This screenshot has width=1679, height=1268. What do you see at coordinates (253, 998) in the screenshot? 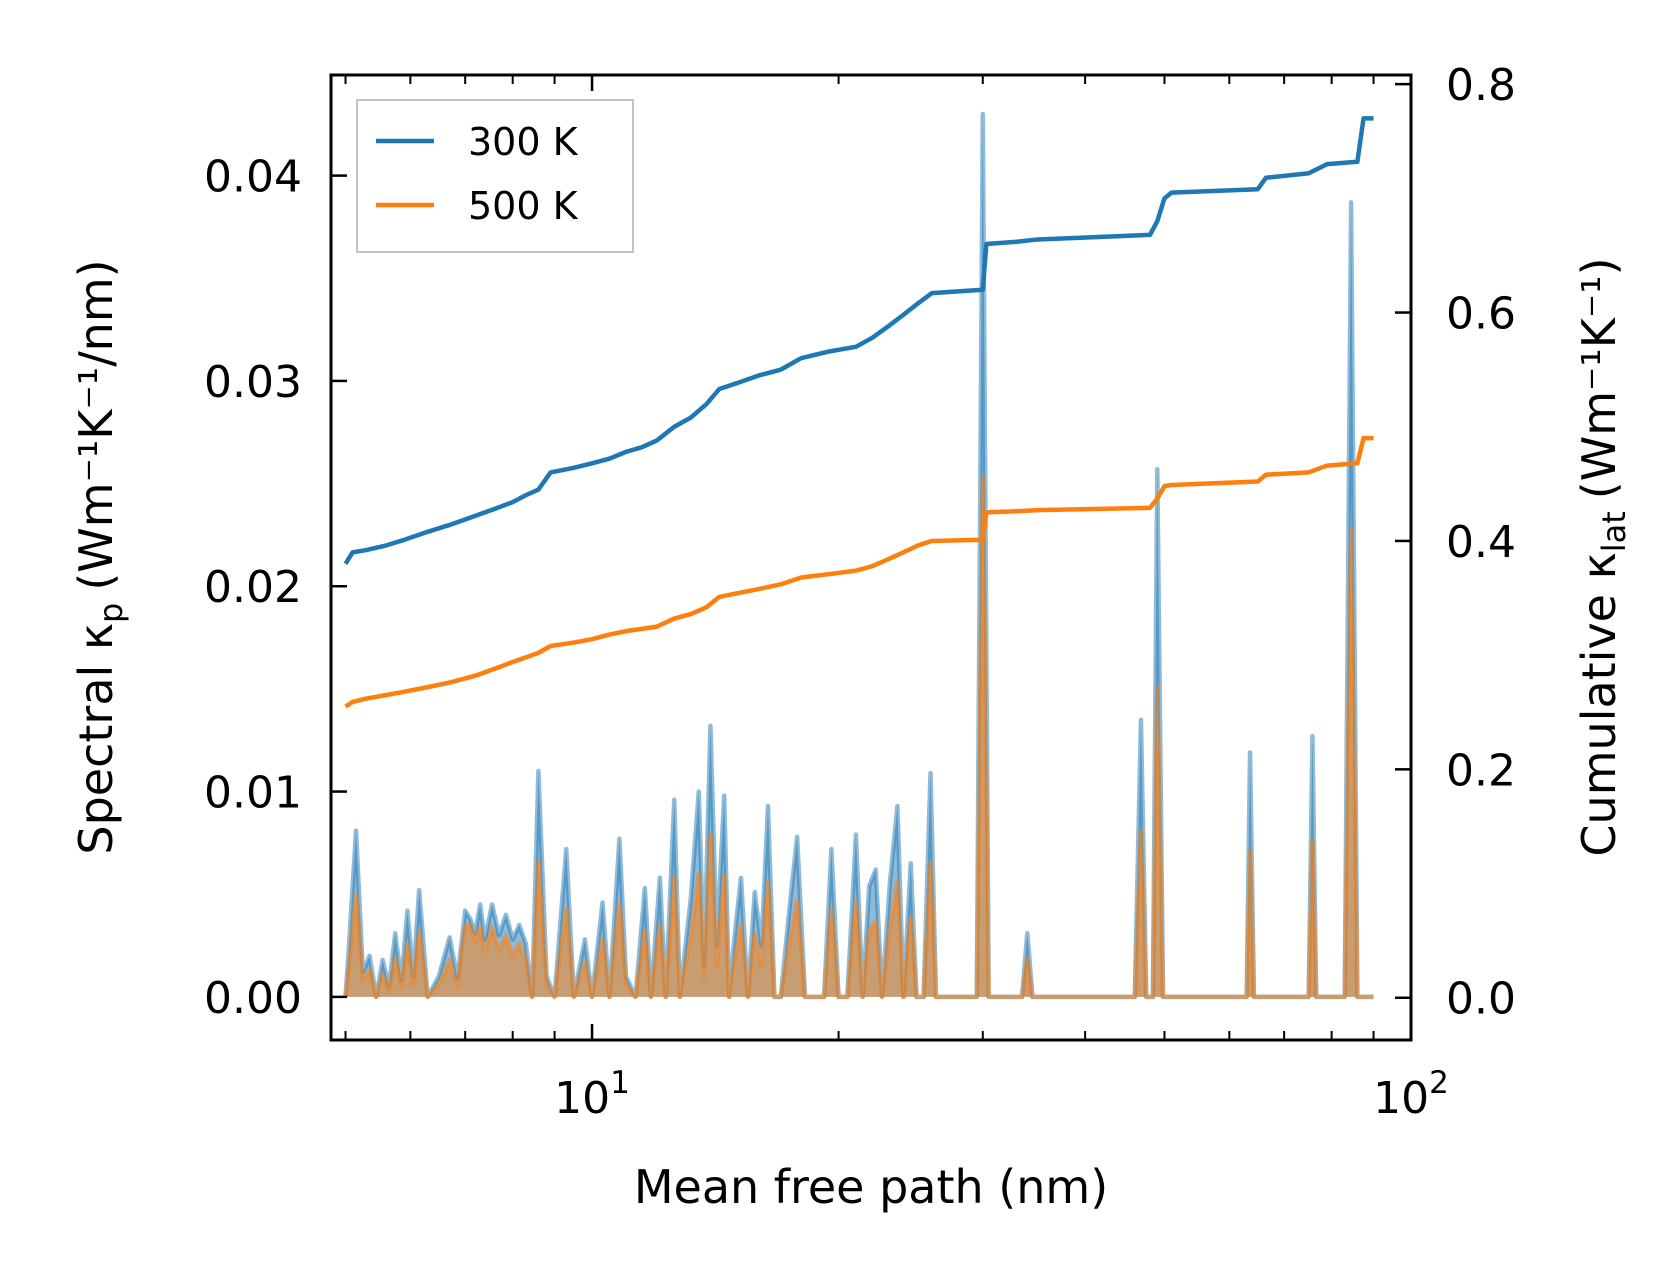
I see `left-y-tick-label: 0.00` at bounding box center [253, 998].